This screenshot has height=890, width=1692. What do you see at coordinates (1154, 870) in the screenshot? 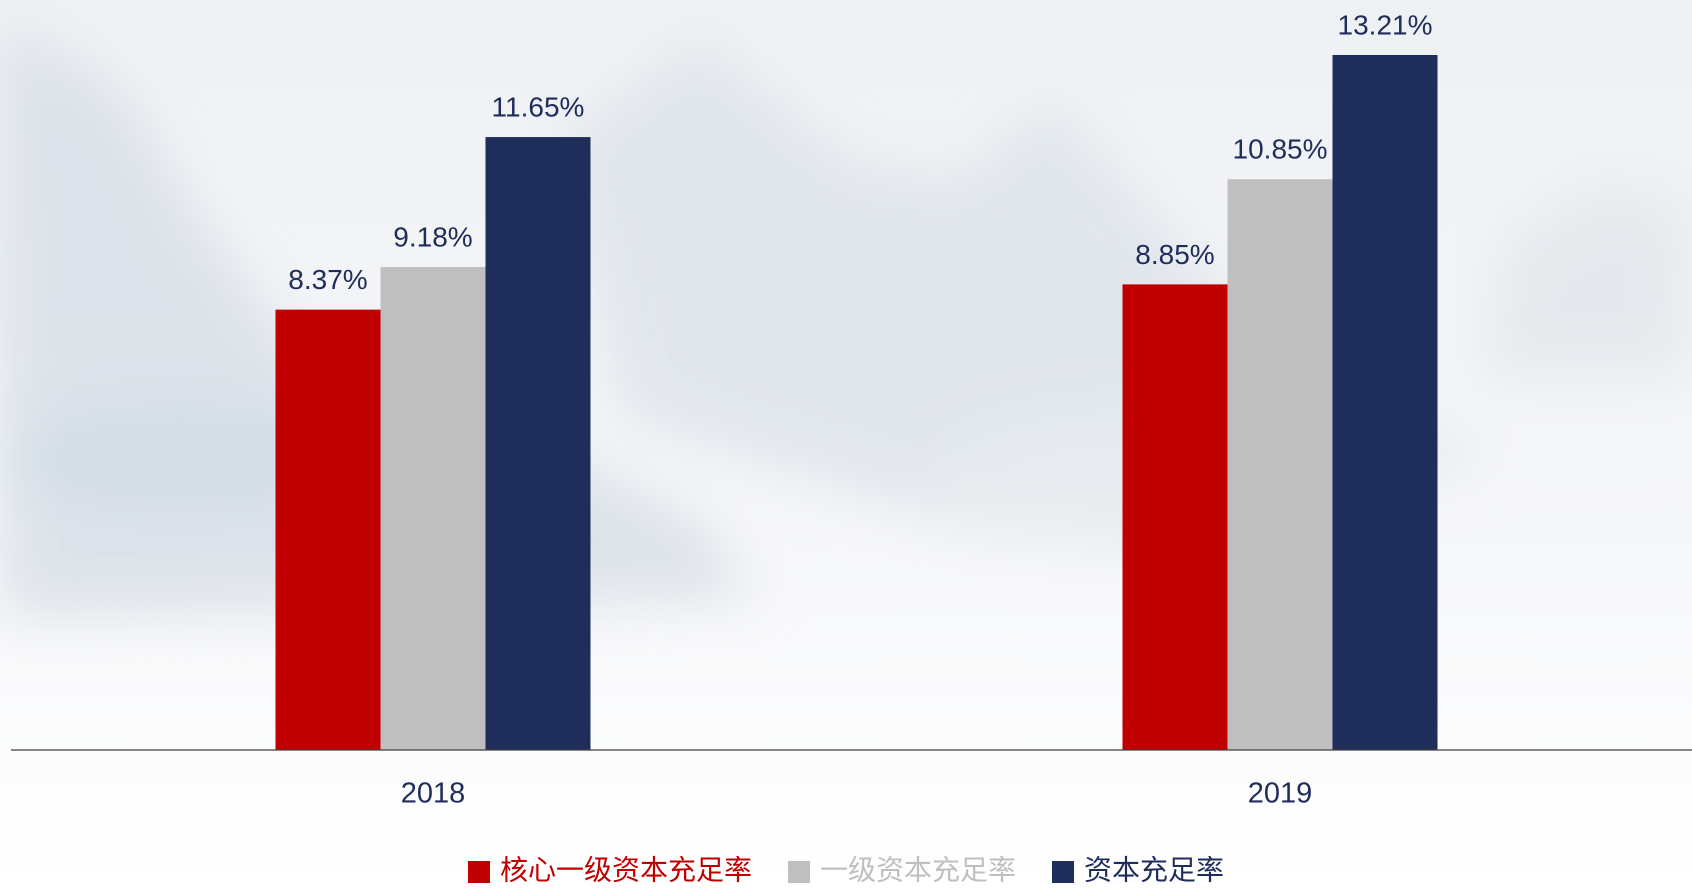
I see `legend-label: 资本充足率` at bounding box center [1154, 870].